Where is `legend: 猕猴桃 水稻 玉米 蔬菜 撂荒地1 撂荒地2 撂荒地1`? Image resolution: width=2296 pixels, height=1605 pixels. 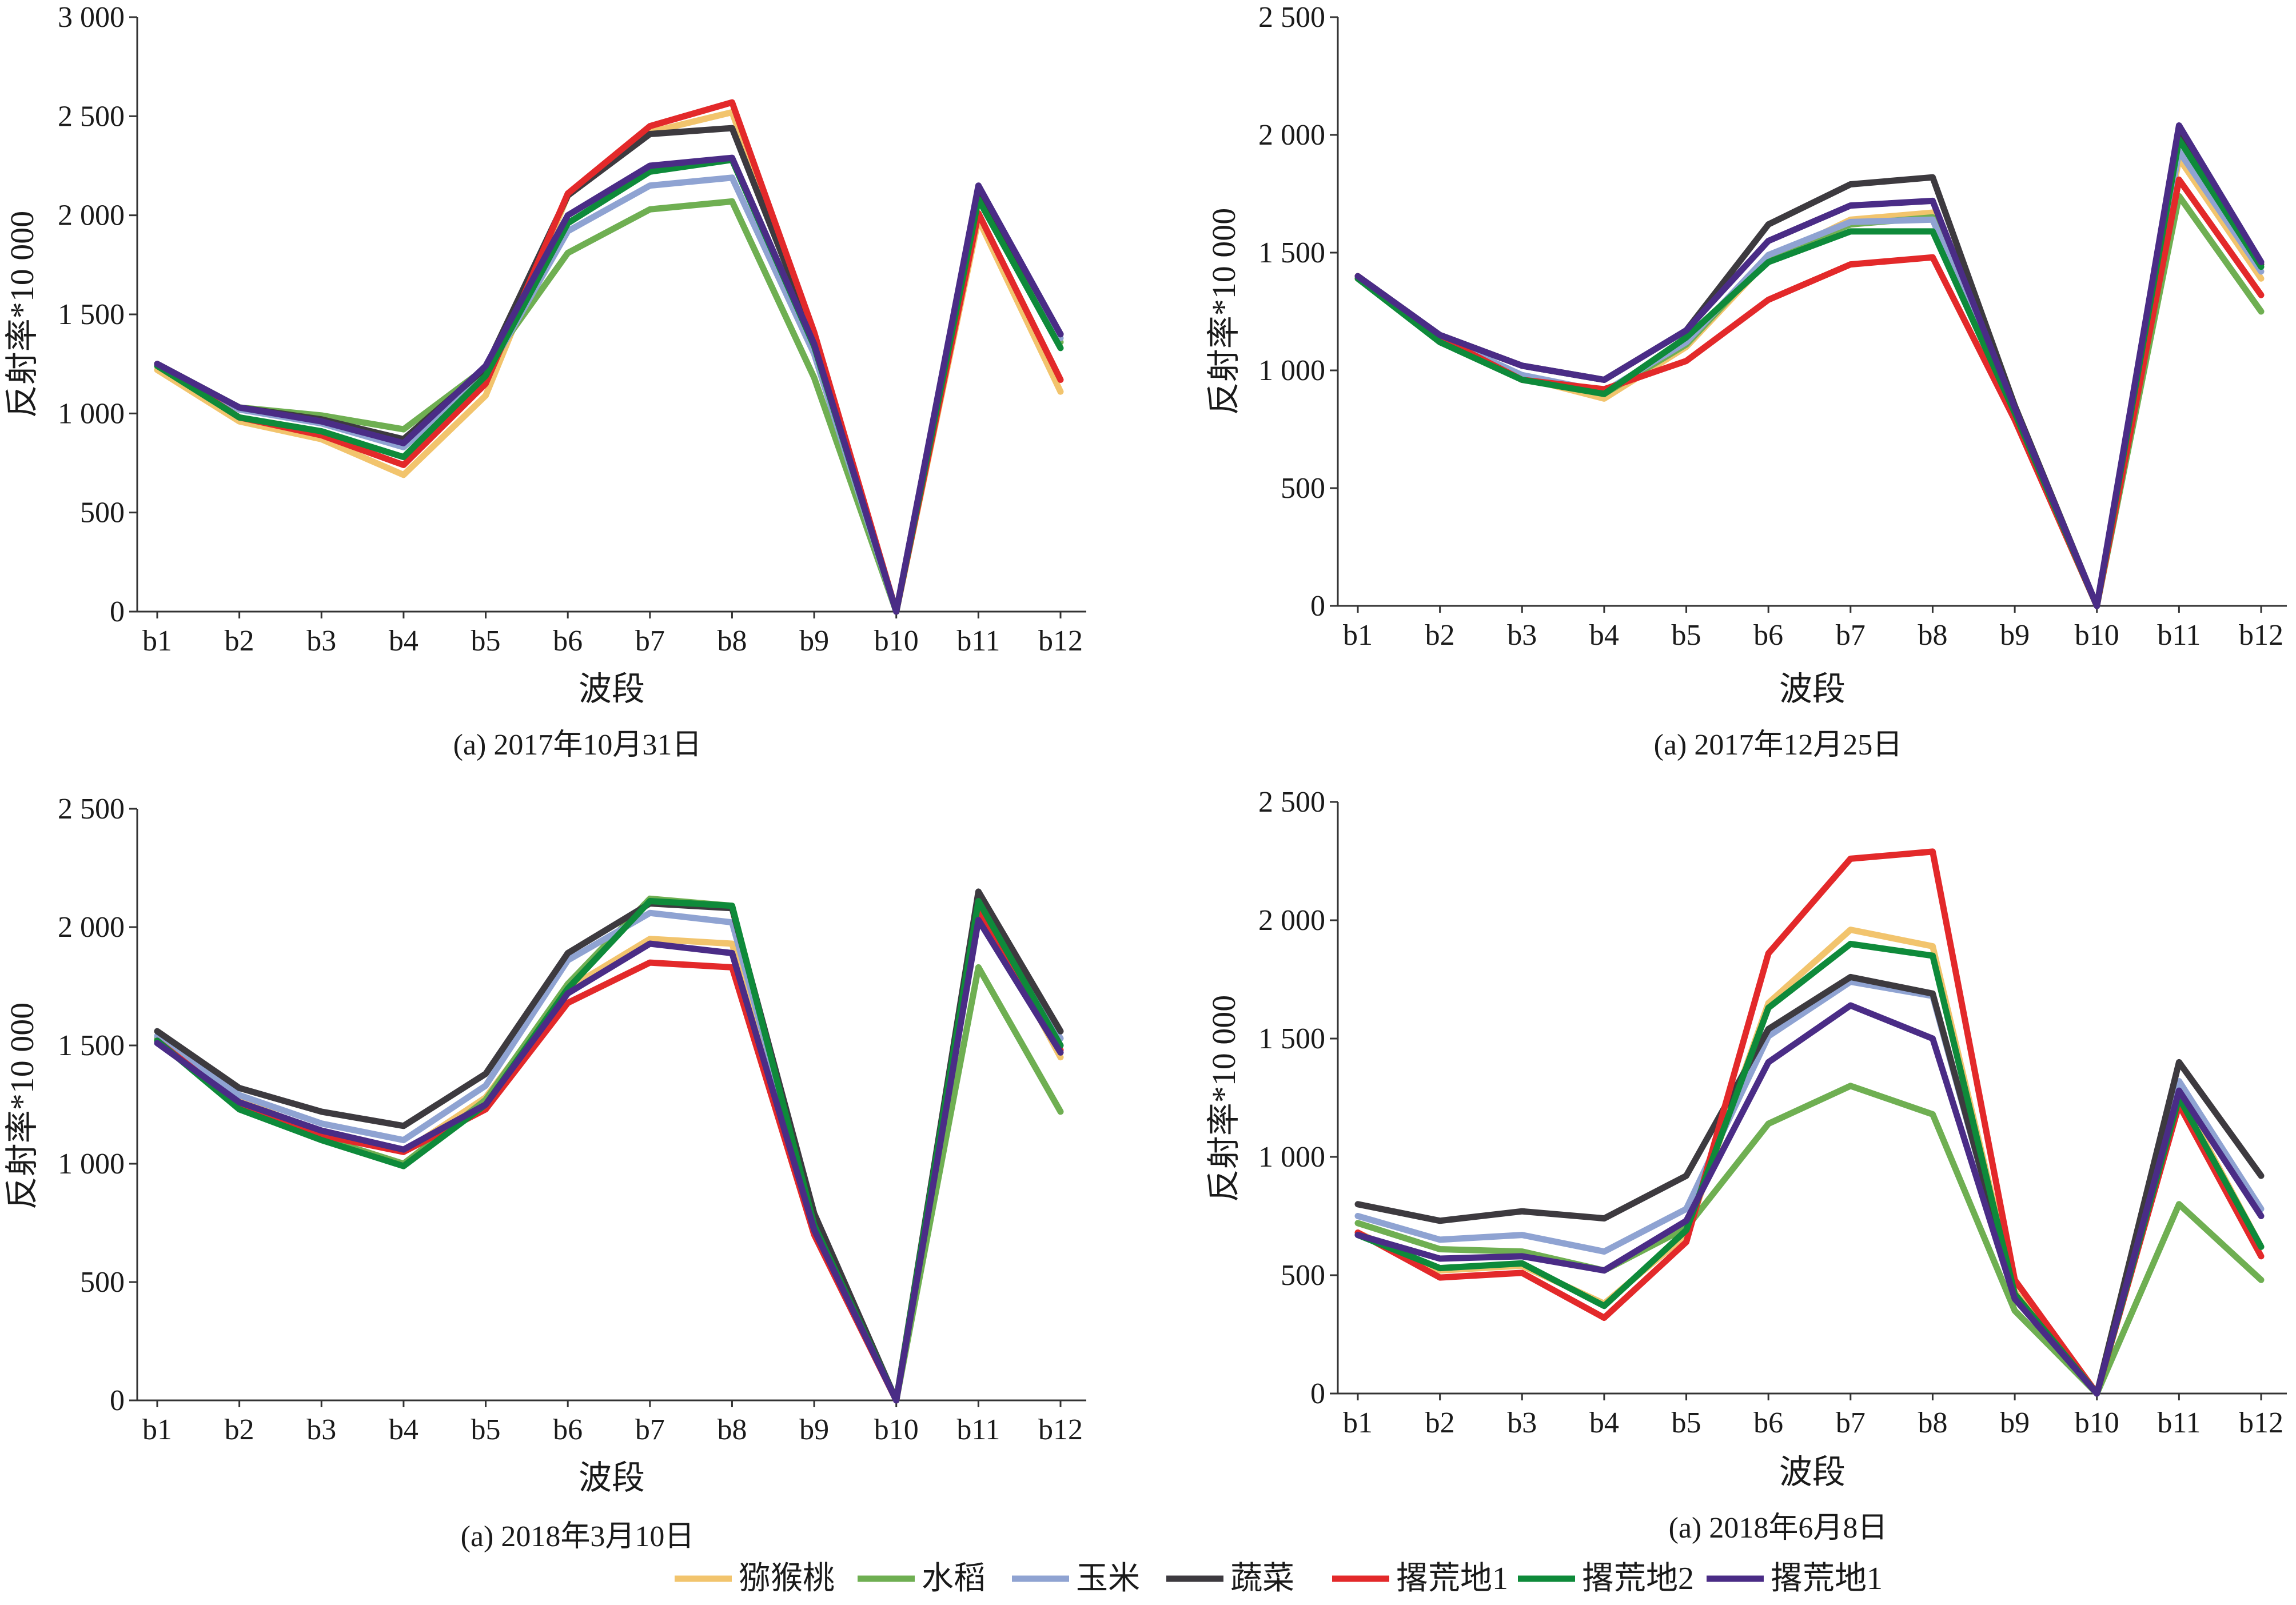 legend: 猕猴桃 水稻 玉米 蔬菜 撂荒地1 撂荒地2 撂荒地1 is located at coordinates (1279, 1578).